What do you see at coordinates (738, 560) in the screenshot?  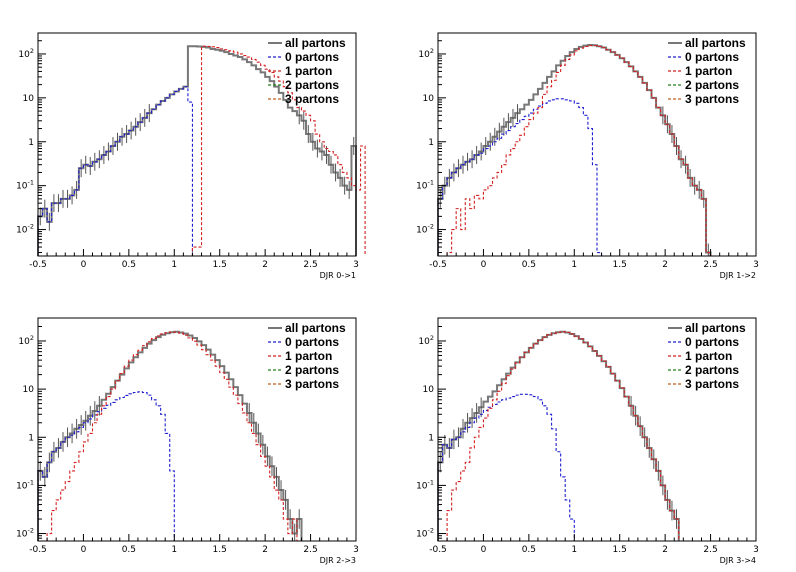 I see `x-axis-title: DJR 3->4` at bounding box center [738, 560].